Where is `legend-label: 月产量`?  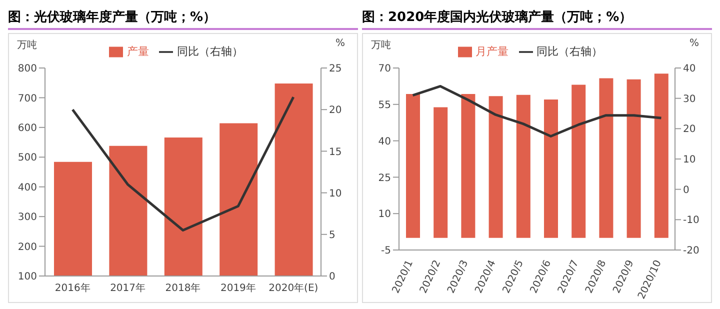
legend-label: 月产量 is located at coordinates (492, 51).